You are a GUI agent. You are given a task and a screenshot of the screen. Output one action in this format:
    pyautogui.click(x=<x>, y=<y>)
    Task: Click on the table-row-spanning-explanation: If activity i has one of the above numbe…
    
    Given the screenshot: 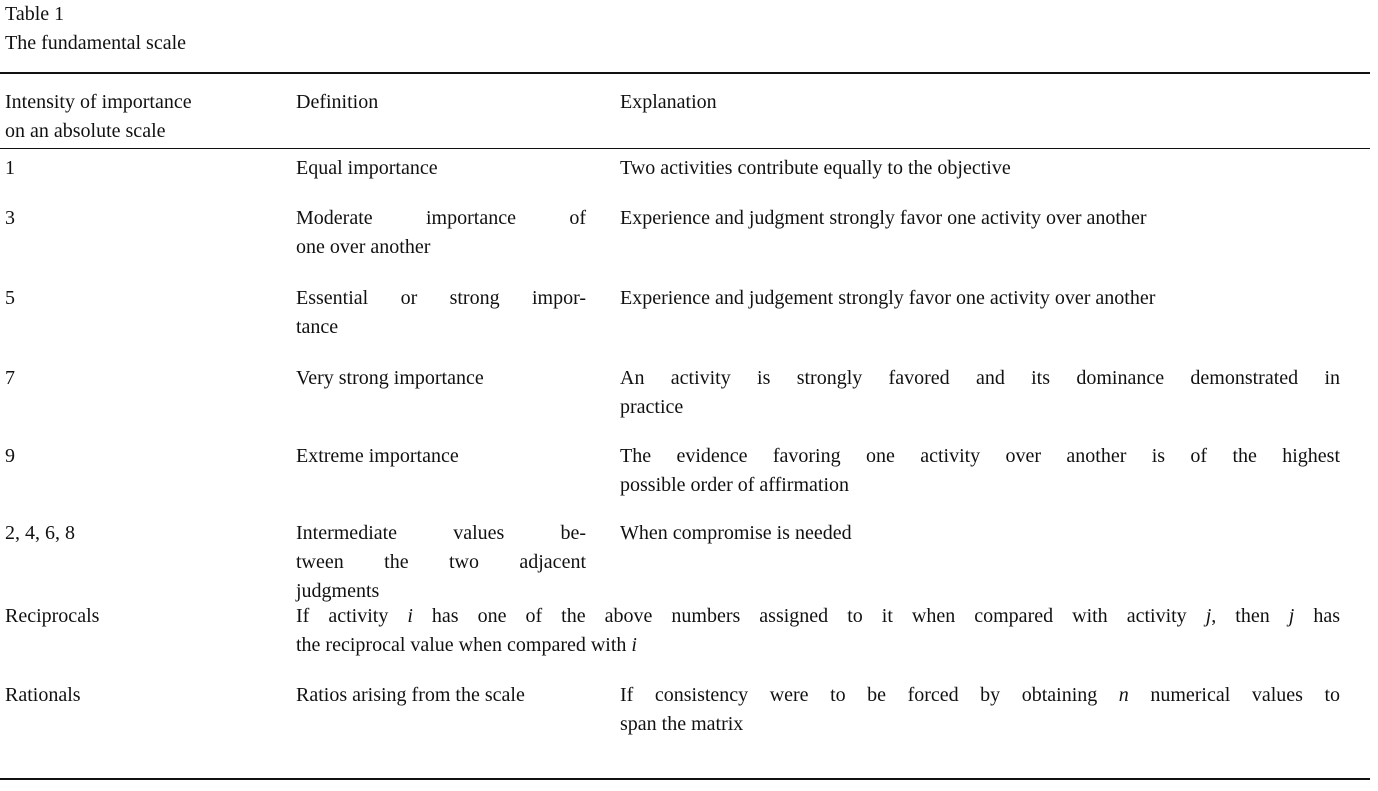 What is the action you would take?
    pyautogui.click(x=818, y=630)
    